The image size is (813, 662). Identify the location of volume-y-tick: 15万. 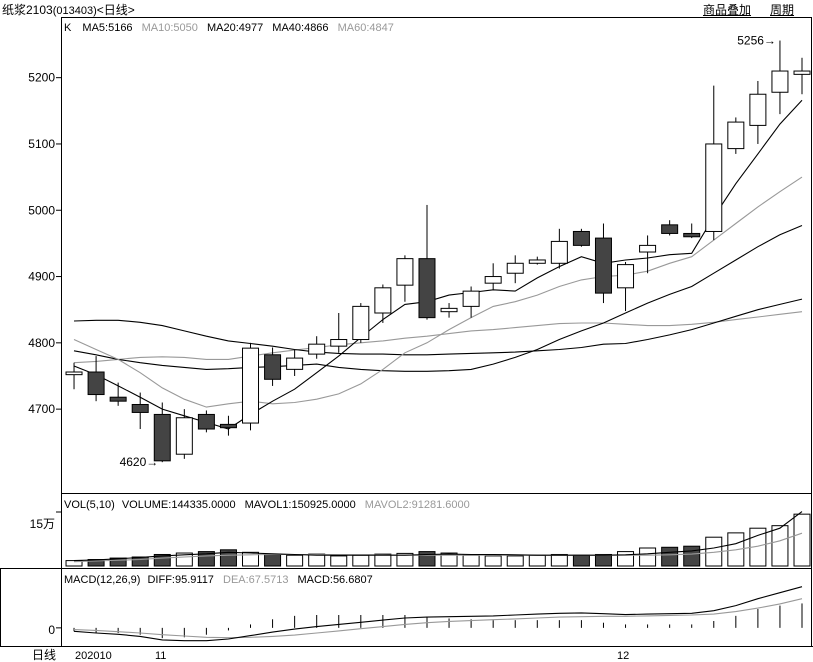
(42, 524).